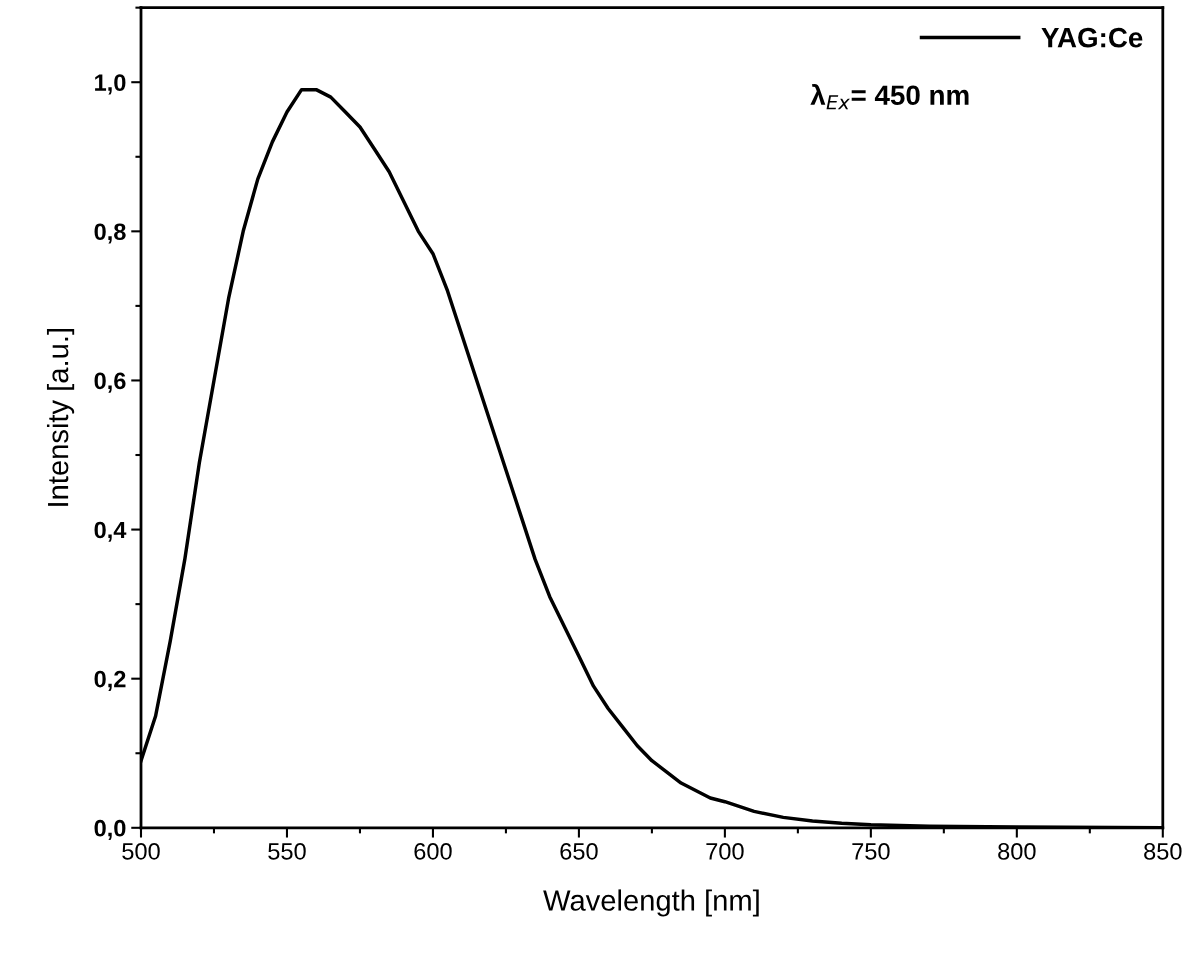 Image resolution: width=1200 pixels, height=957 pixels. Describe the element at coordinates (433, 851) in the screenshot. I see `x-tick-label: 600` at that location.